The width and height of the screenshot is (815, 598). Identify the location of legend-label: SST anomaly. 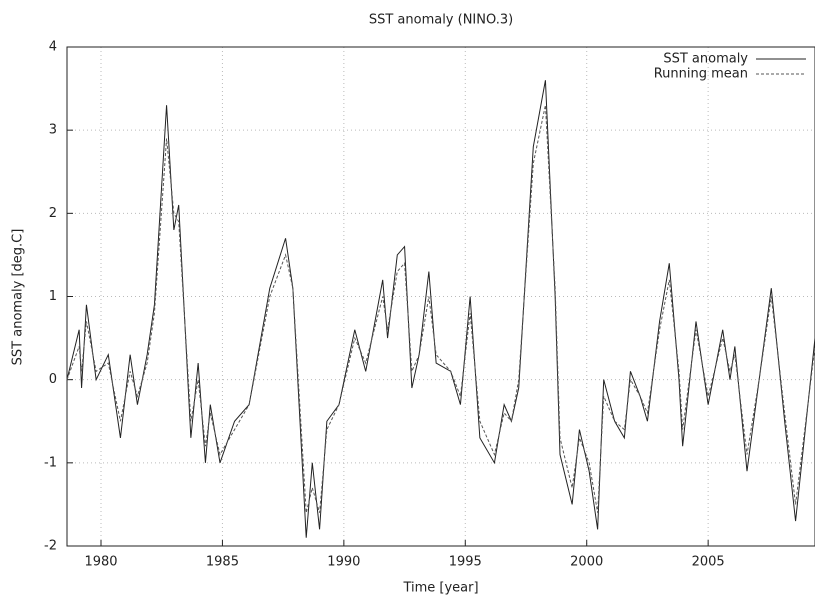
(705, 59).